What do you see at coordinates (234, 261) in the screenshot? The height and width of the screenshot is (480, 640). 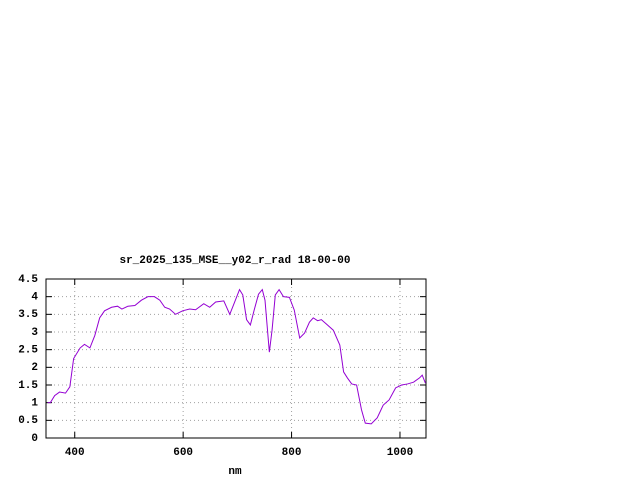 I see `chart-title: sr_2025_135_MSE__y02_r_rad 18-00-00` at bounding box center [234, 261].